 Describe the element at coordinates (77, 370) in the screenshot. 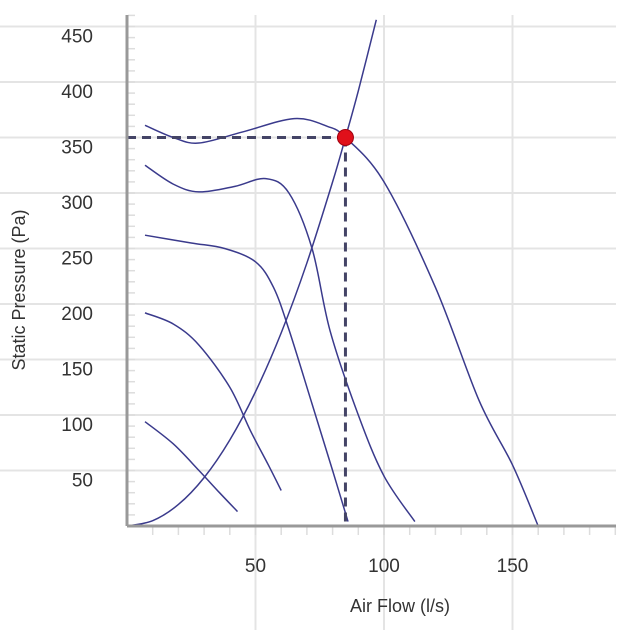

I see `y-tick-label: 150` at that location.